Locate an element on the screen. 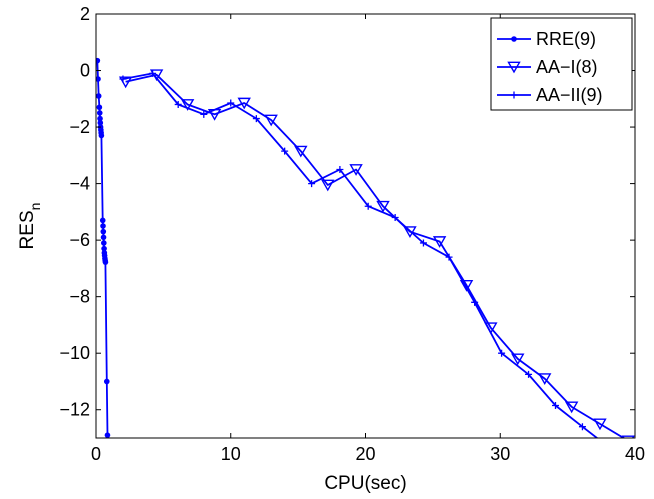  legend-item: AA−I(8) is located at coordinates (547, 67).